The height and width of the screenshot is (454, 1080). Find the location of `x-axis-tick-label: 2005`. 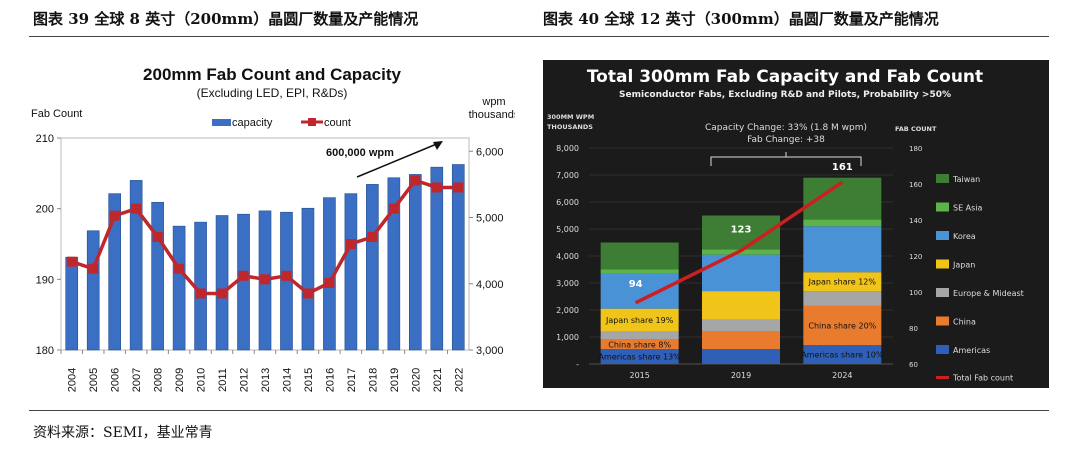

x-axis-tick-label: 2005 is located at coordinates (94, 380).